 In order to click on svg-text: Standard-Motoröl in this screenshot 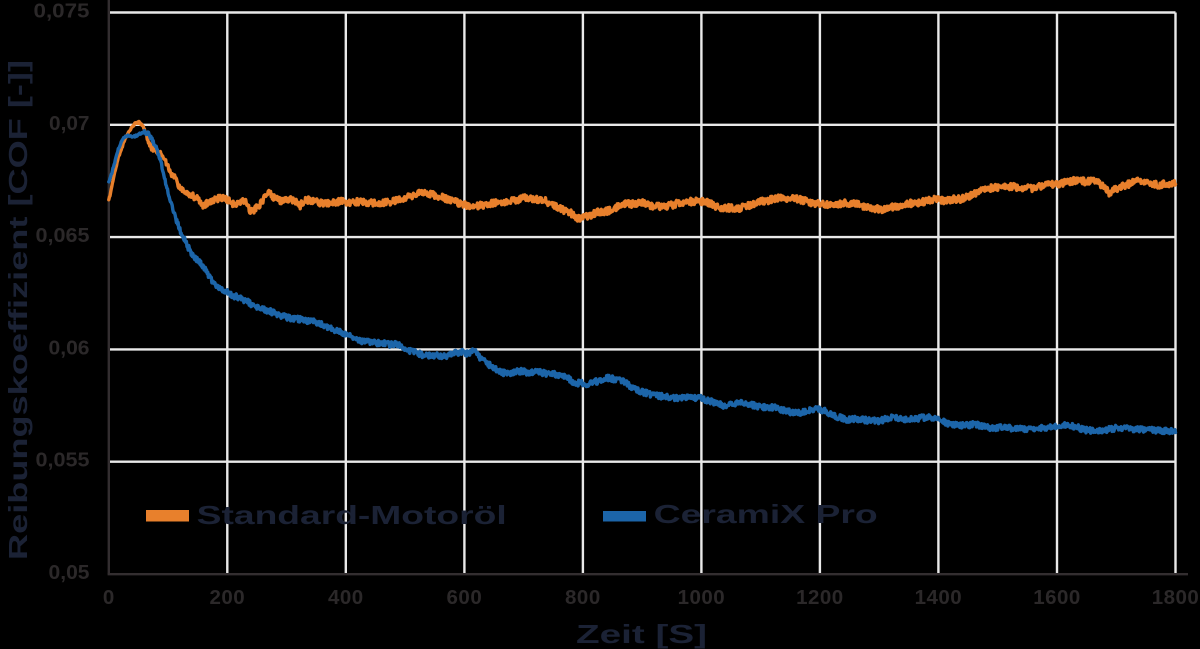, I will do `click(352, 515)`.